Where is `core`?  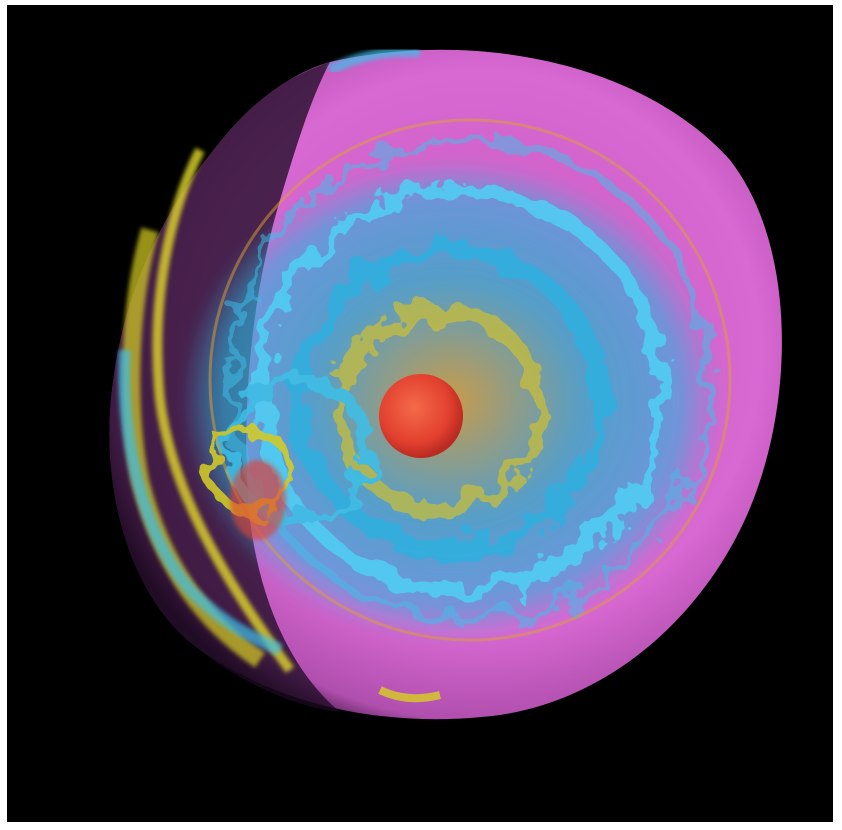 core is located at coordinates (421, 416).